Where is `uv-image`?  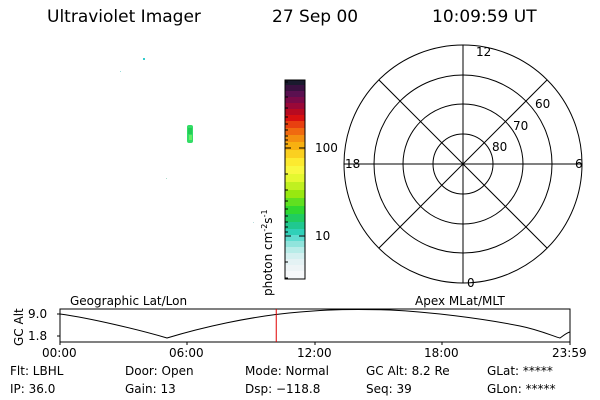
uv-image is located at coordinates (187, 140).